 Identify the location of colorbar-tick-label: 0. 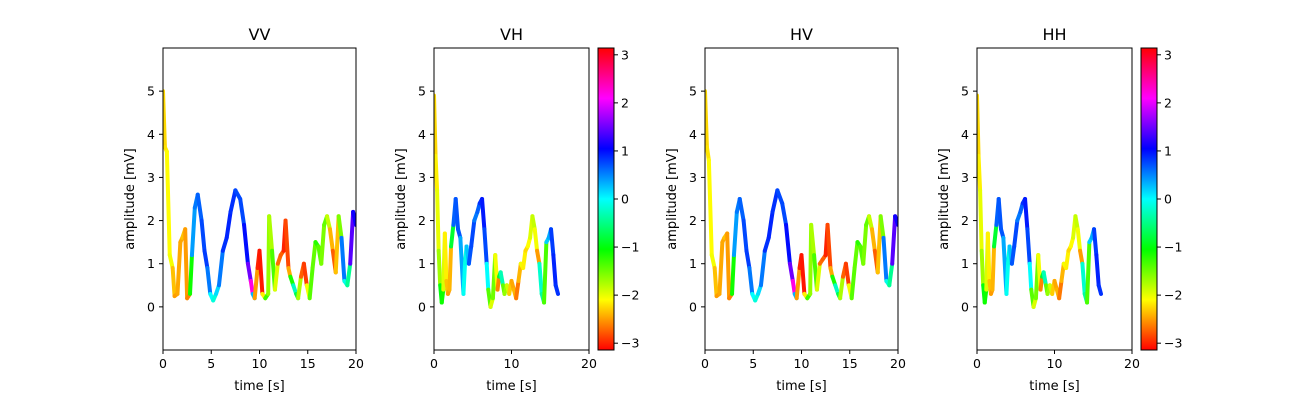
(625, 199).